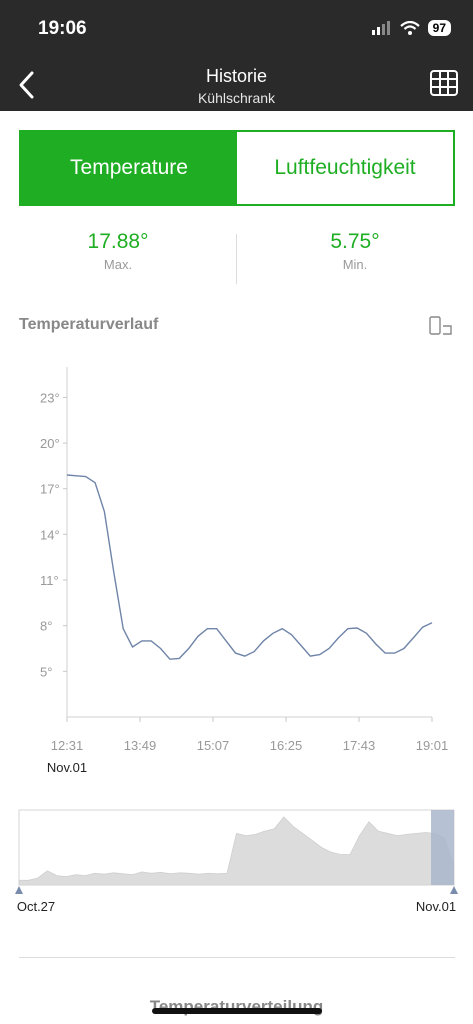 Image resolution: width=473 pixels, height=1024 pixels. What do you see at coordinates (436, 906) in the screenshot?
I see `navigator-end-label: Nov.01` at bounding box center [436, 906].